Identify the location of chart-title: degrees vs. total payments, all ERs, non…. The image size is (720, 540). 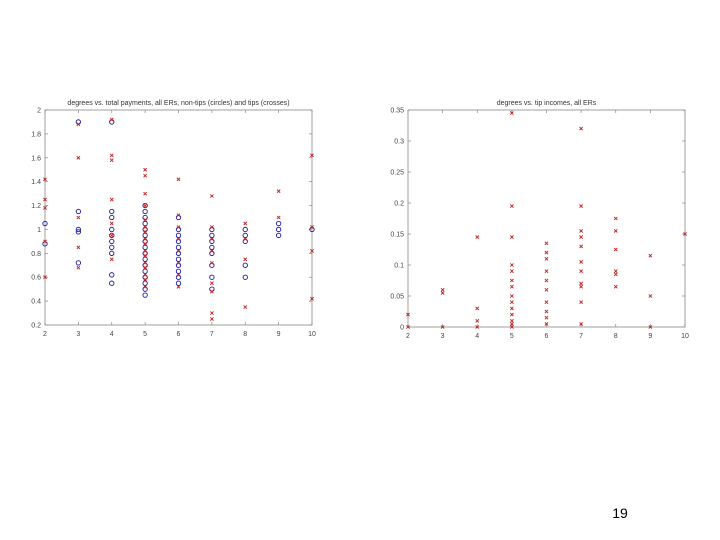
(178, 103).